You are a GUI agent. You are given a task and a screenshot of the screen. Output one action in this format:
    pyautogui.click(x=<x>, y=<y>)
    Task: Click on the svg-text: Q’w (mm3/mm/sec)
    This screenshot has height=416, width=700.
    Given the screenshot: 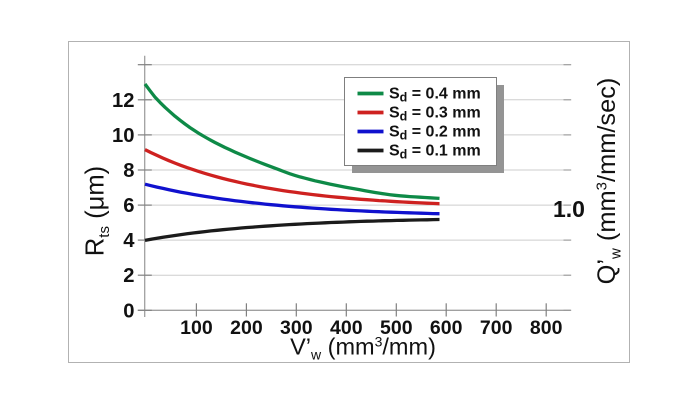 What is the action you would take?
    pyautogui.click(x=609, y=181)
    